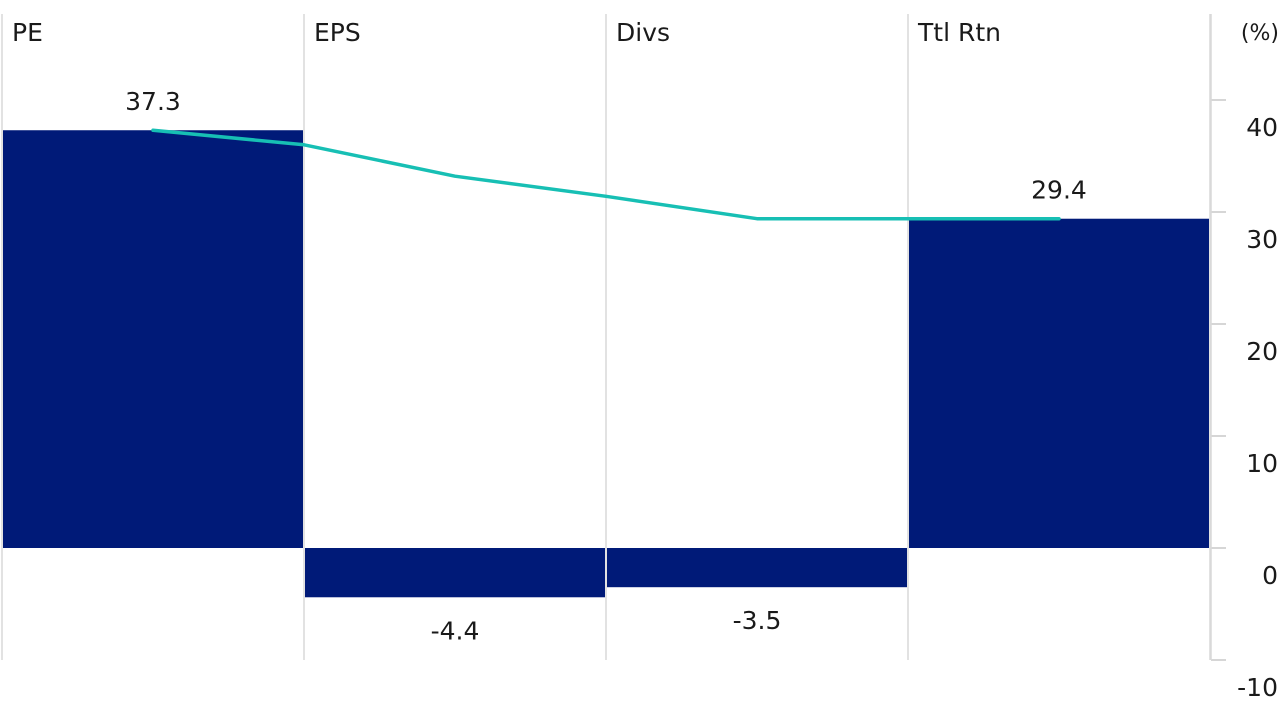 This screenshot has width=1280, height=720. I want to click on y-tick-label: 40, so click(1262, 127).